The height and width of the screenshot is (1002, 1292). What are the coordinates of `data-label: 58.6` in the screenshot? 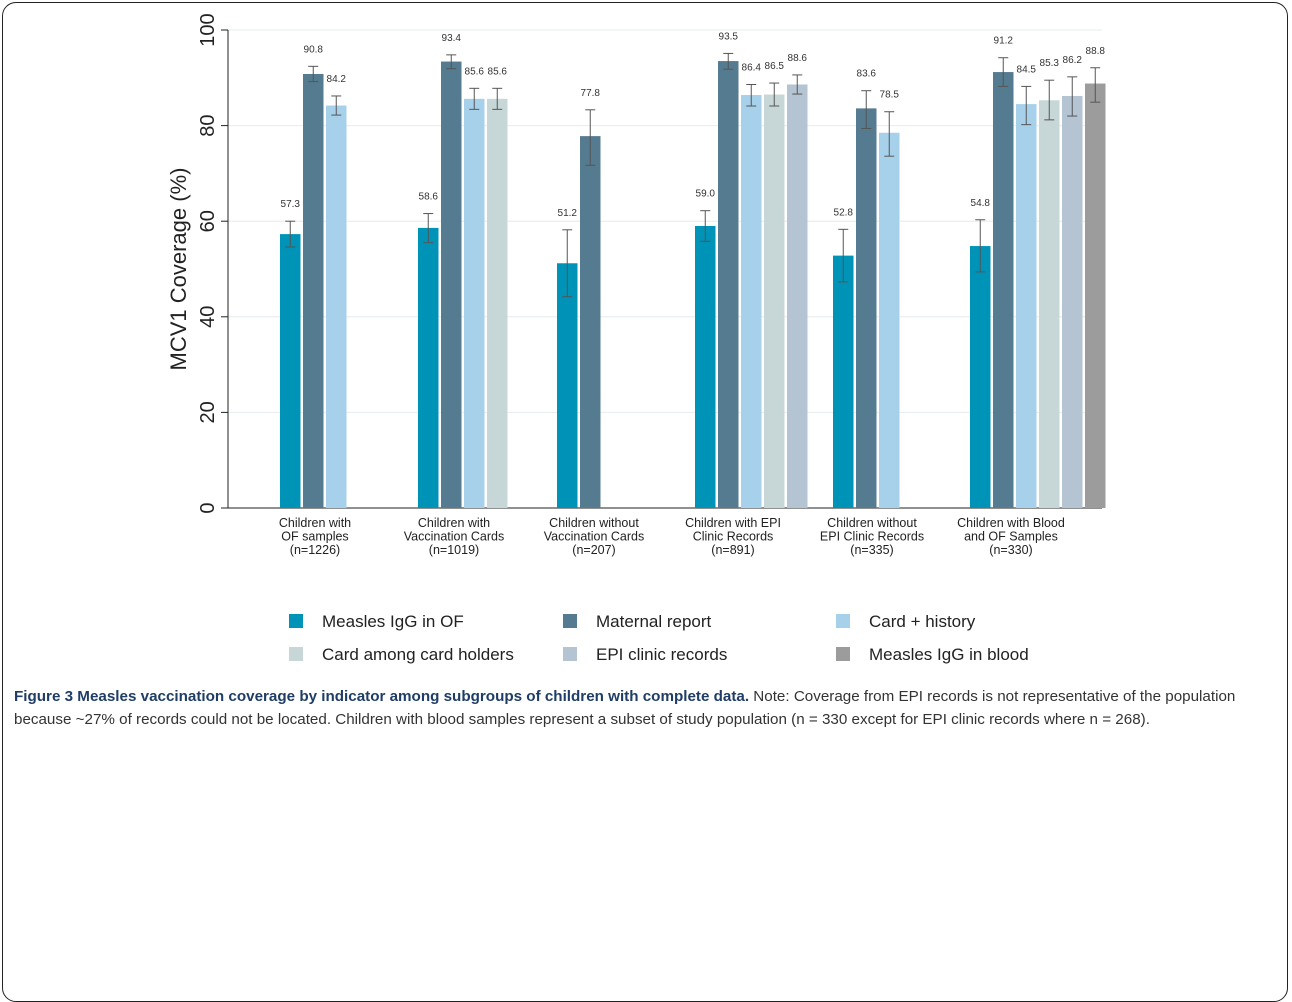 It's located at (429, 197).